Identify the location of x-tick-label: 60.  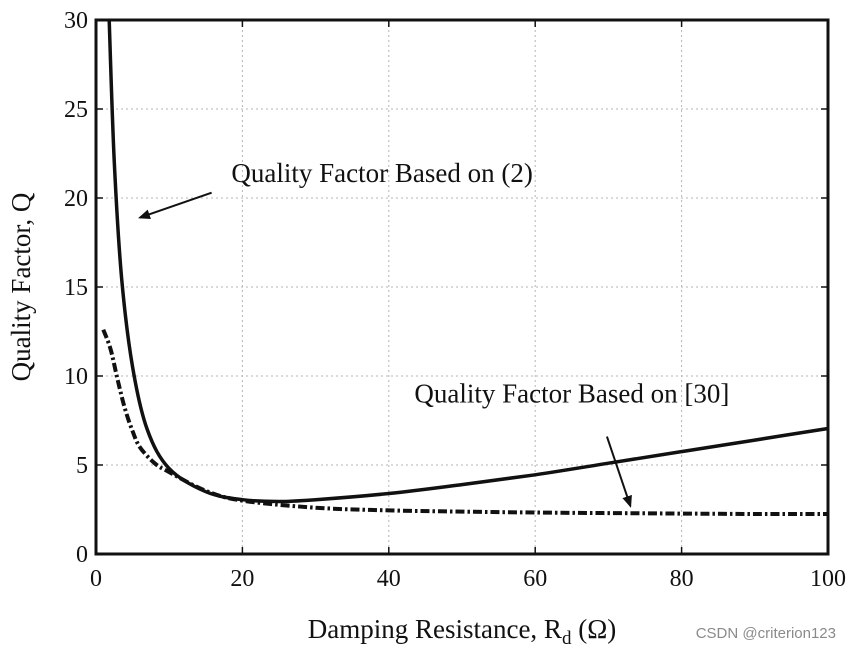
(535, 579).